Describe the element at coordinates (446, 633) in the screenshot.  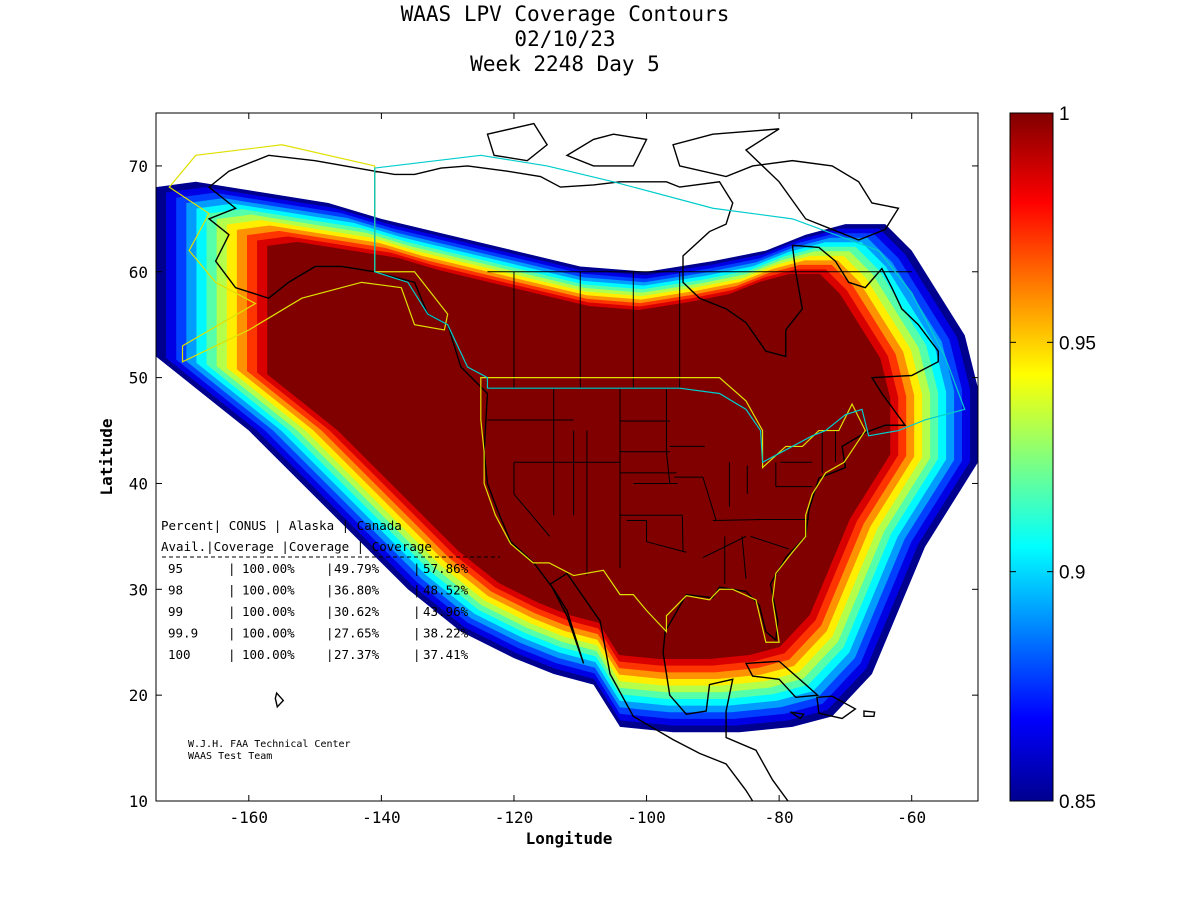
I see `table-cell-canada: 38.22%` at that location.